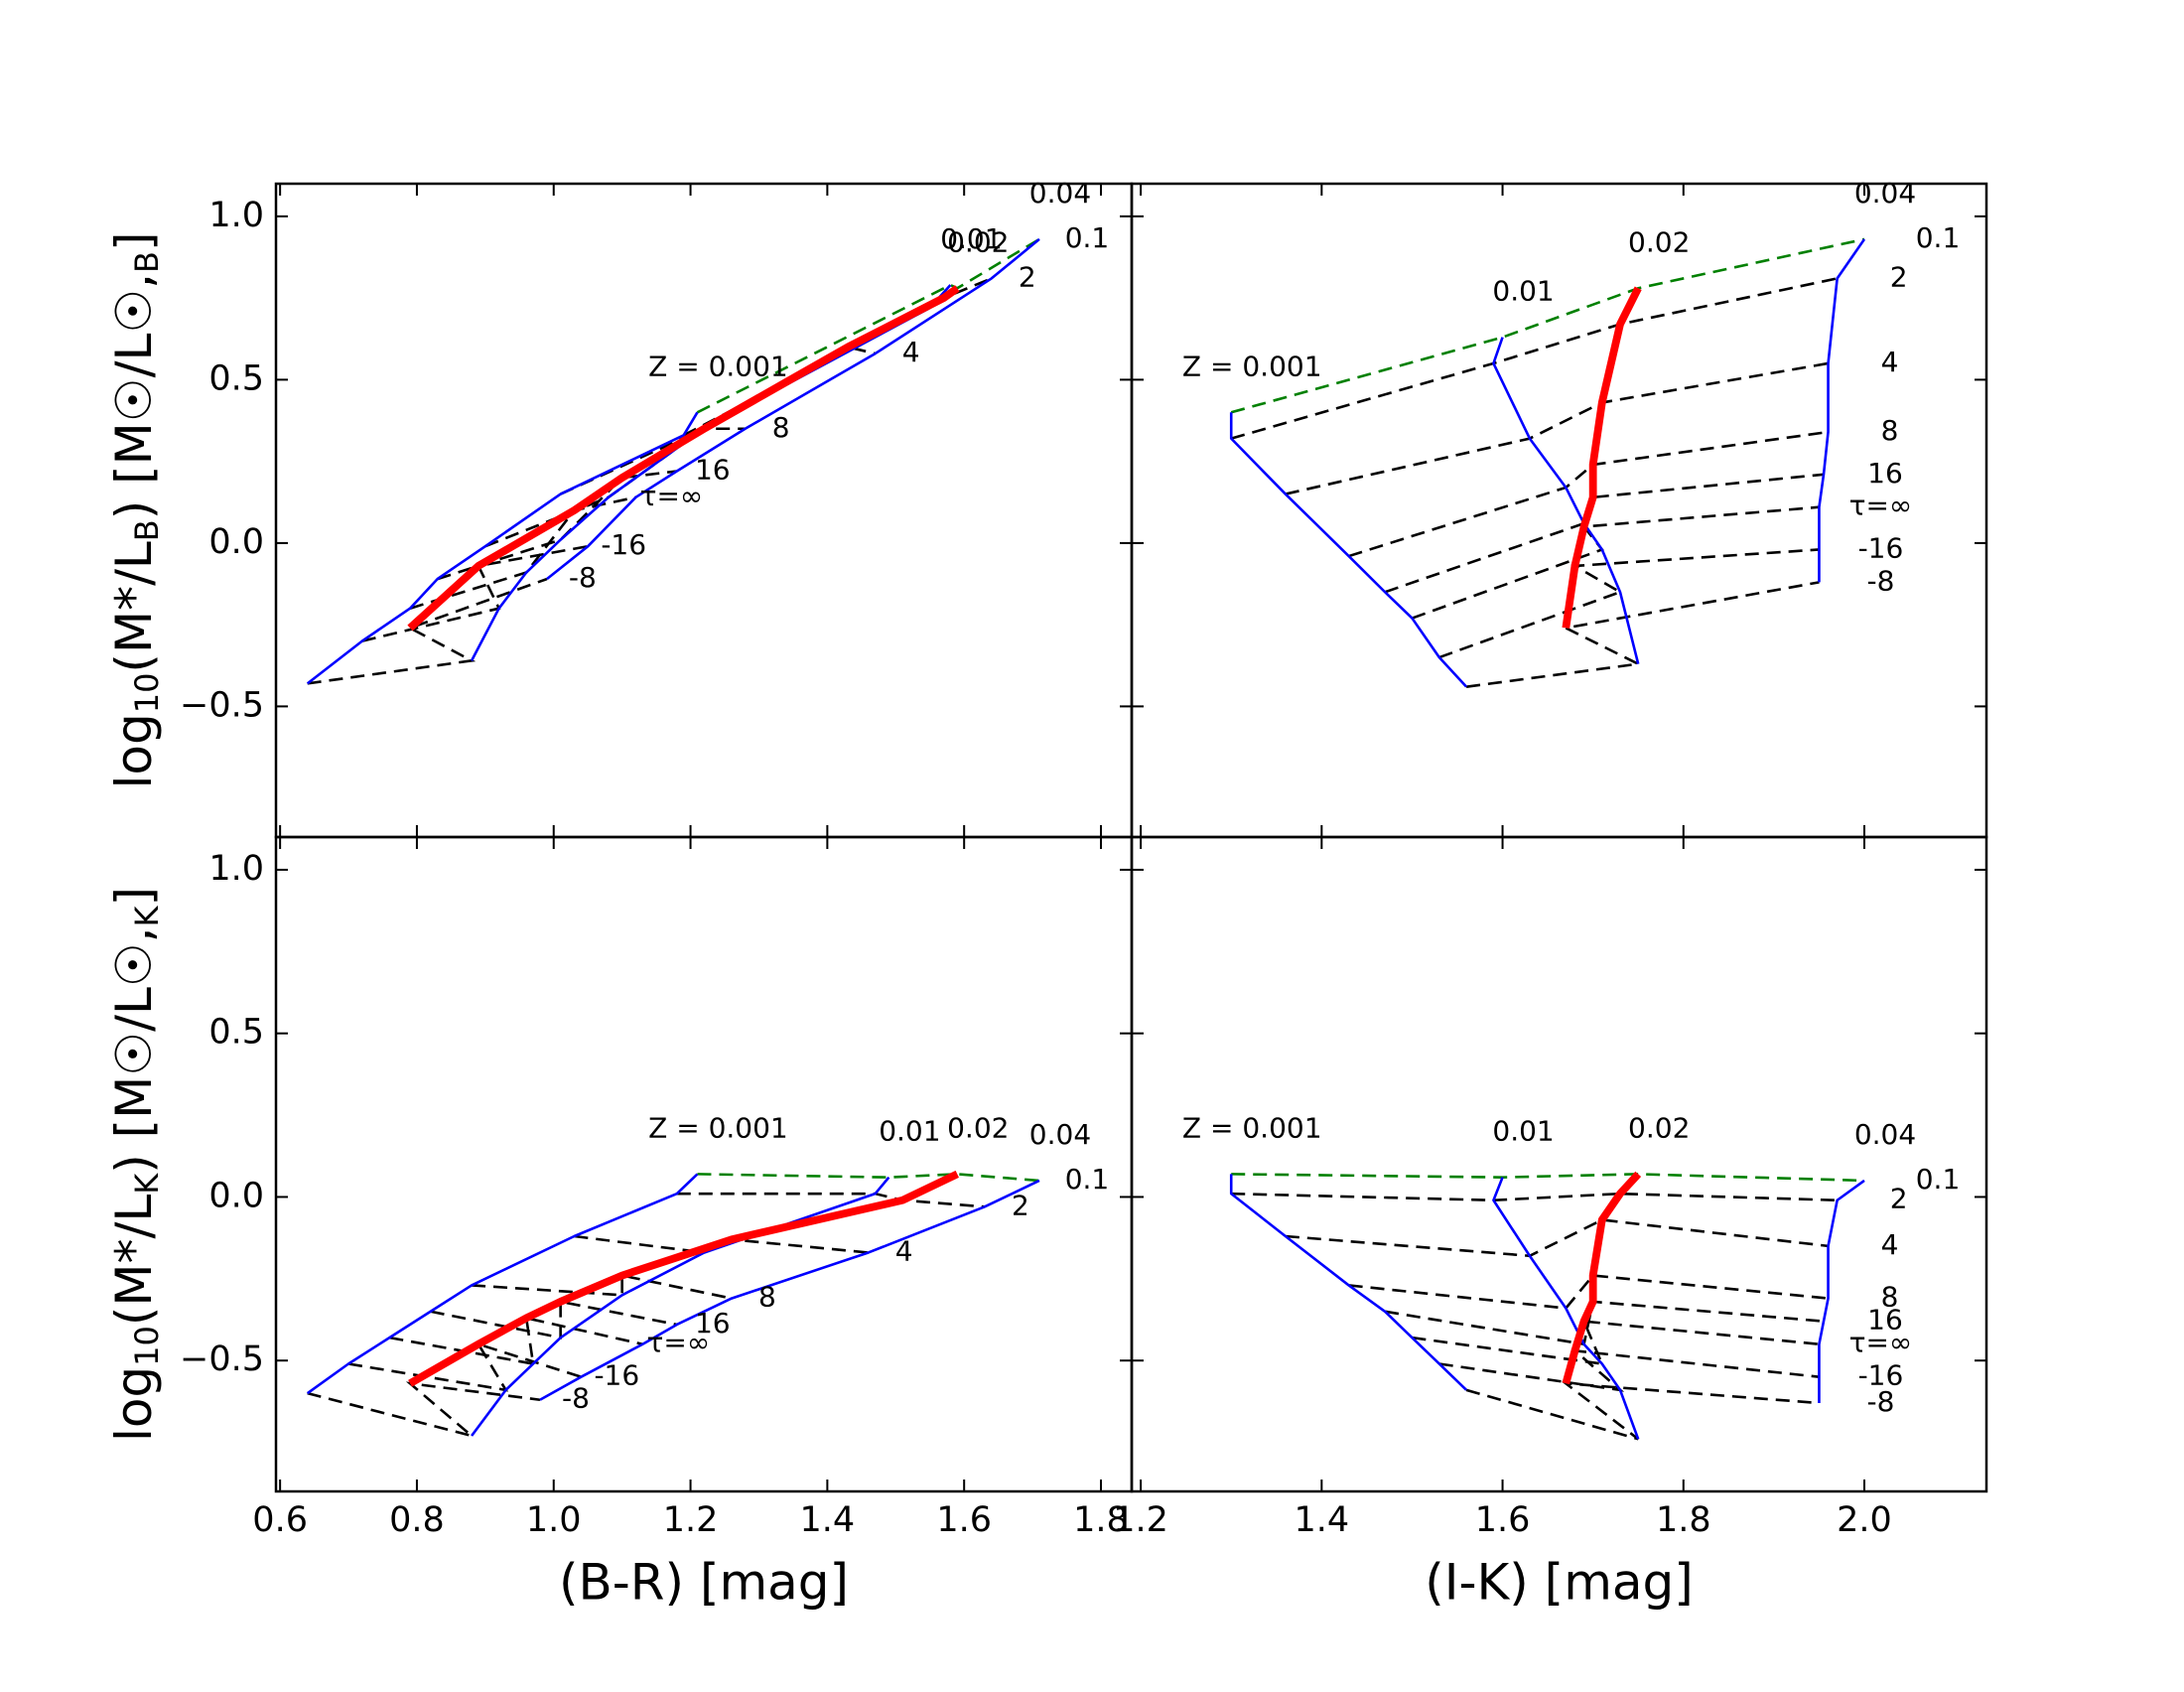  What do you see at coordinates (147, 530) in the screenshot?
I see `y-label-subscript: B` at bounding box center [147, 530].